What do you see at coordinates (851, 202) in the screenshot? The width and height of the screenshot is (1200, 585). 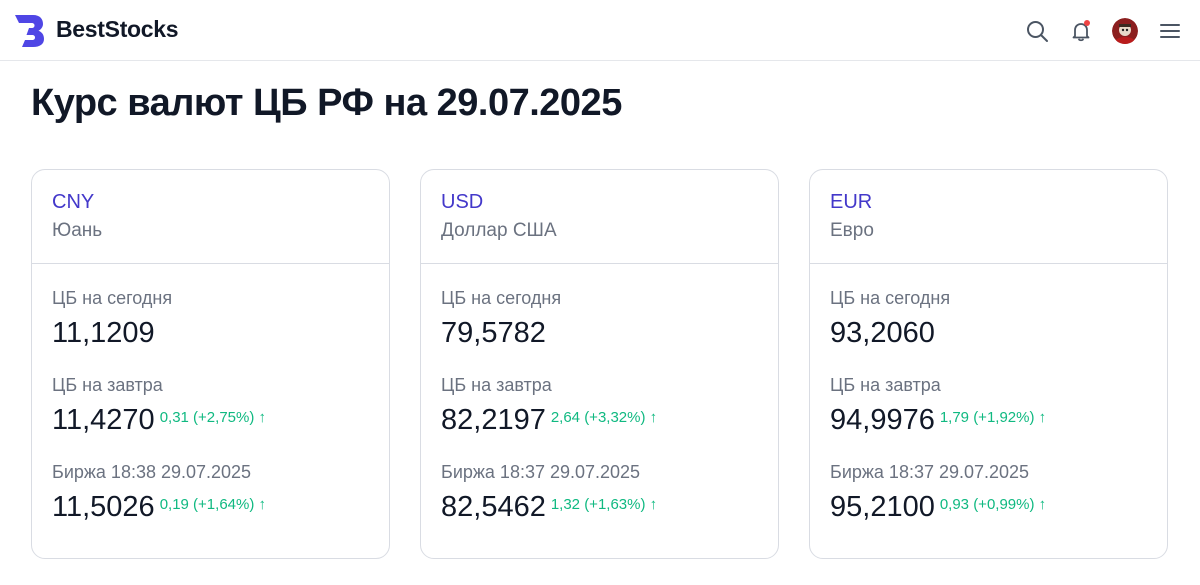 I see `currency-code: EUR` at bounding box center [851, 202].